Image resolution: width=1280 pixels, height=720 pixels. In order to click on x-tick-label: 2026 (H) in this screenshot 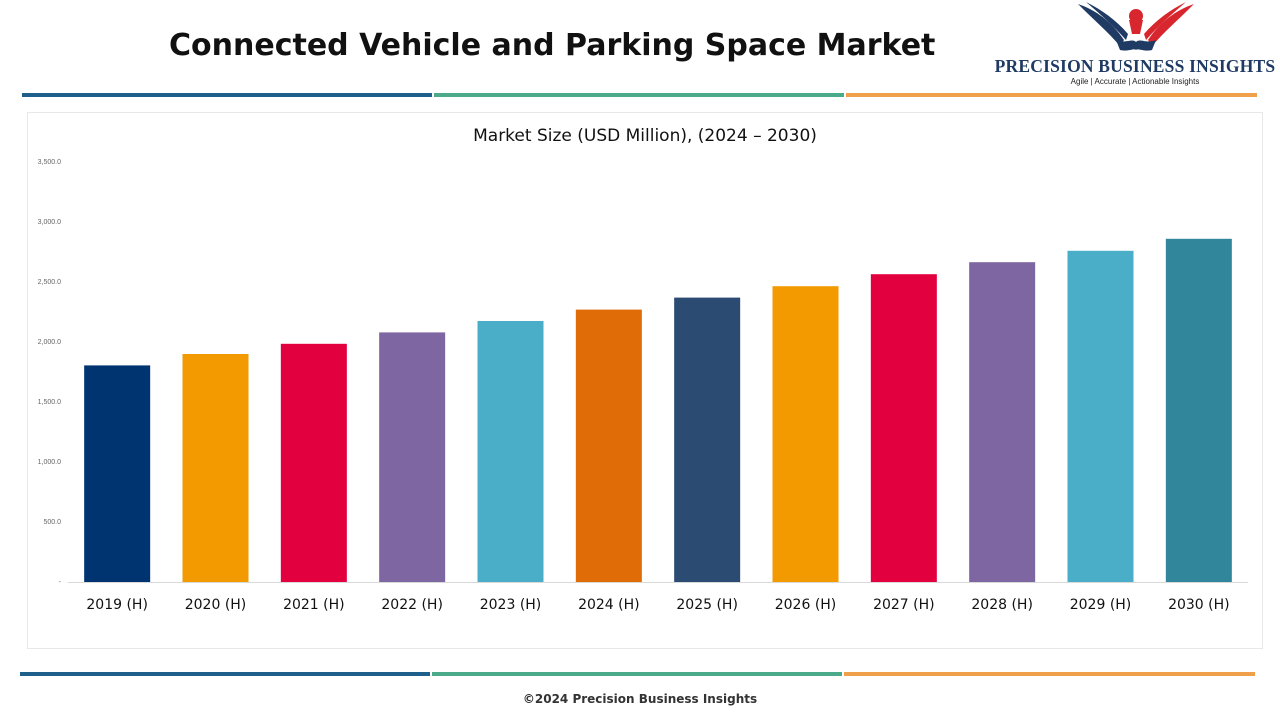, I will do `click(806, 605)`.